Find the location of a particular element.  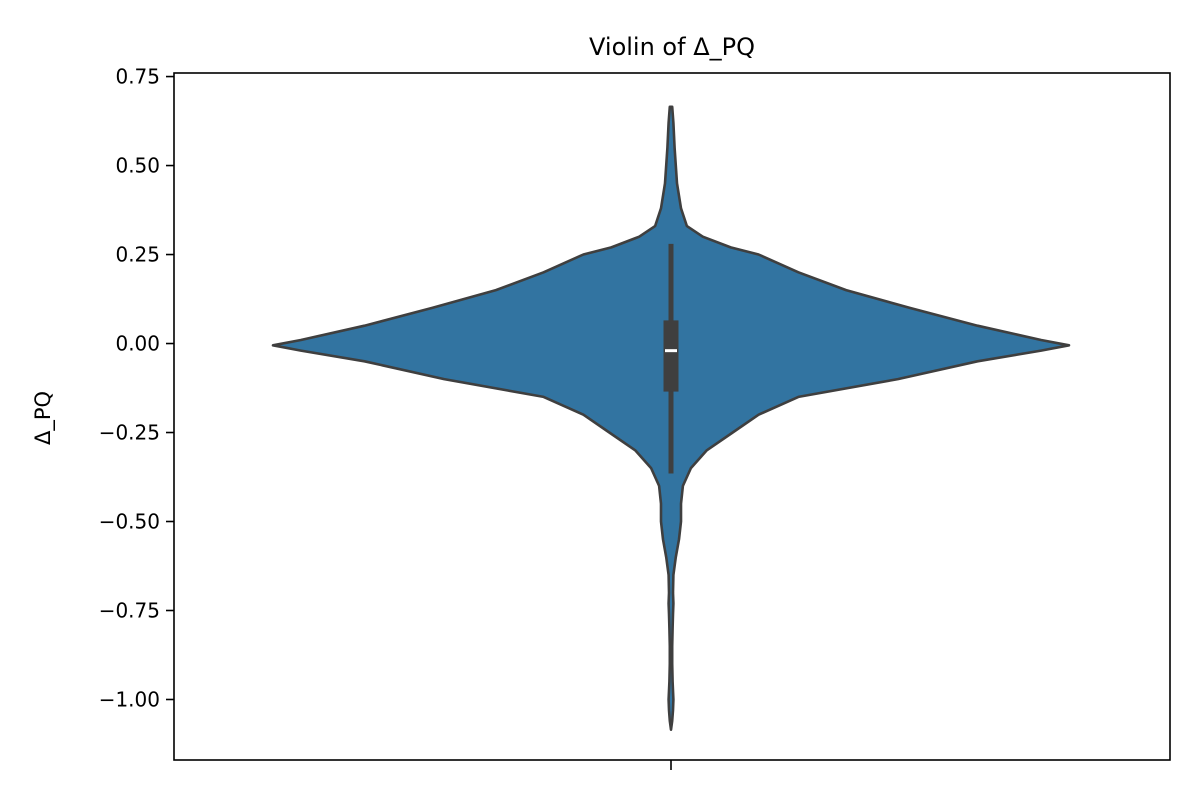

chart-title: Violin of Δ_PQ is located at coordinates (672, 47).